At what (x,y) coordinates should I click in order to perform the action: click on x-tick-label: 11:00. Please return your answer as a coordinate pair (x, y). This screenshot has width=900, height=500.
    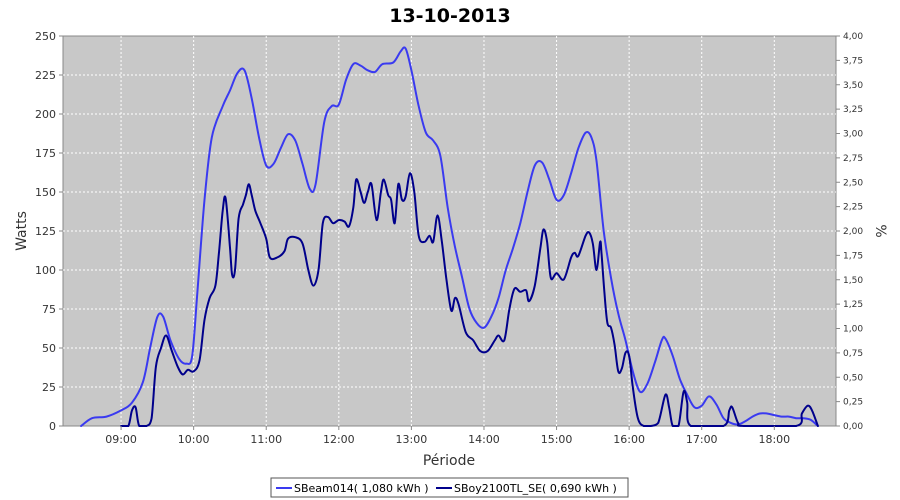
    Looking at the image, I should click on (266, 439).